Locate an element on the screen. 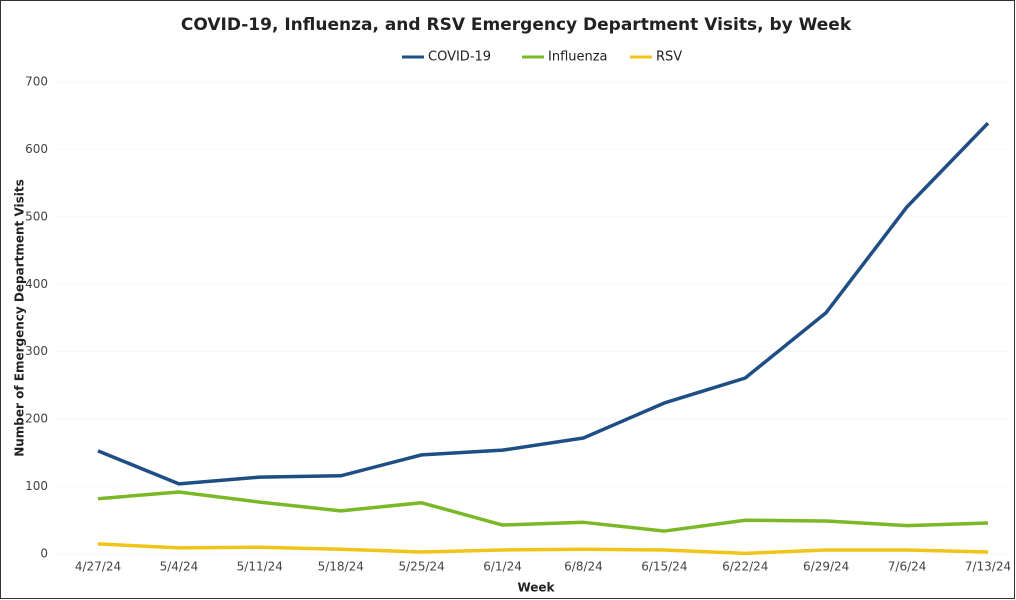 The image size is (1016, 600). y-tick-label: 100 is located at coordinates (36, 486).